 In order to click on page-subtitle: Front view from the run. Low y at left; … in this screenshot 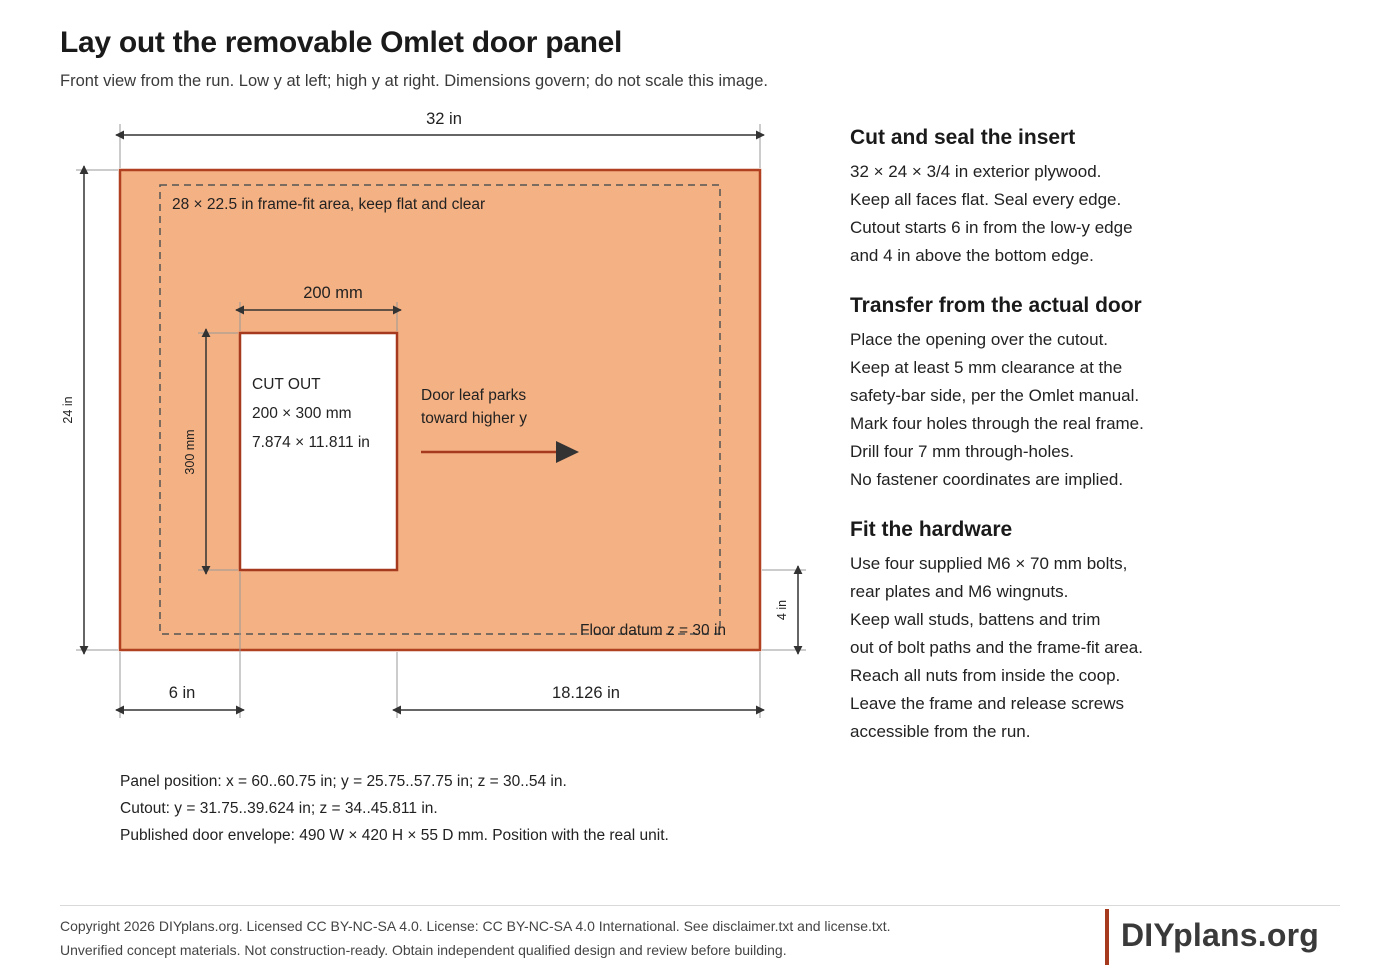, I will do `click(414, 81)`.